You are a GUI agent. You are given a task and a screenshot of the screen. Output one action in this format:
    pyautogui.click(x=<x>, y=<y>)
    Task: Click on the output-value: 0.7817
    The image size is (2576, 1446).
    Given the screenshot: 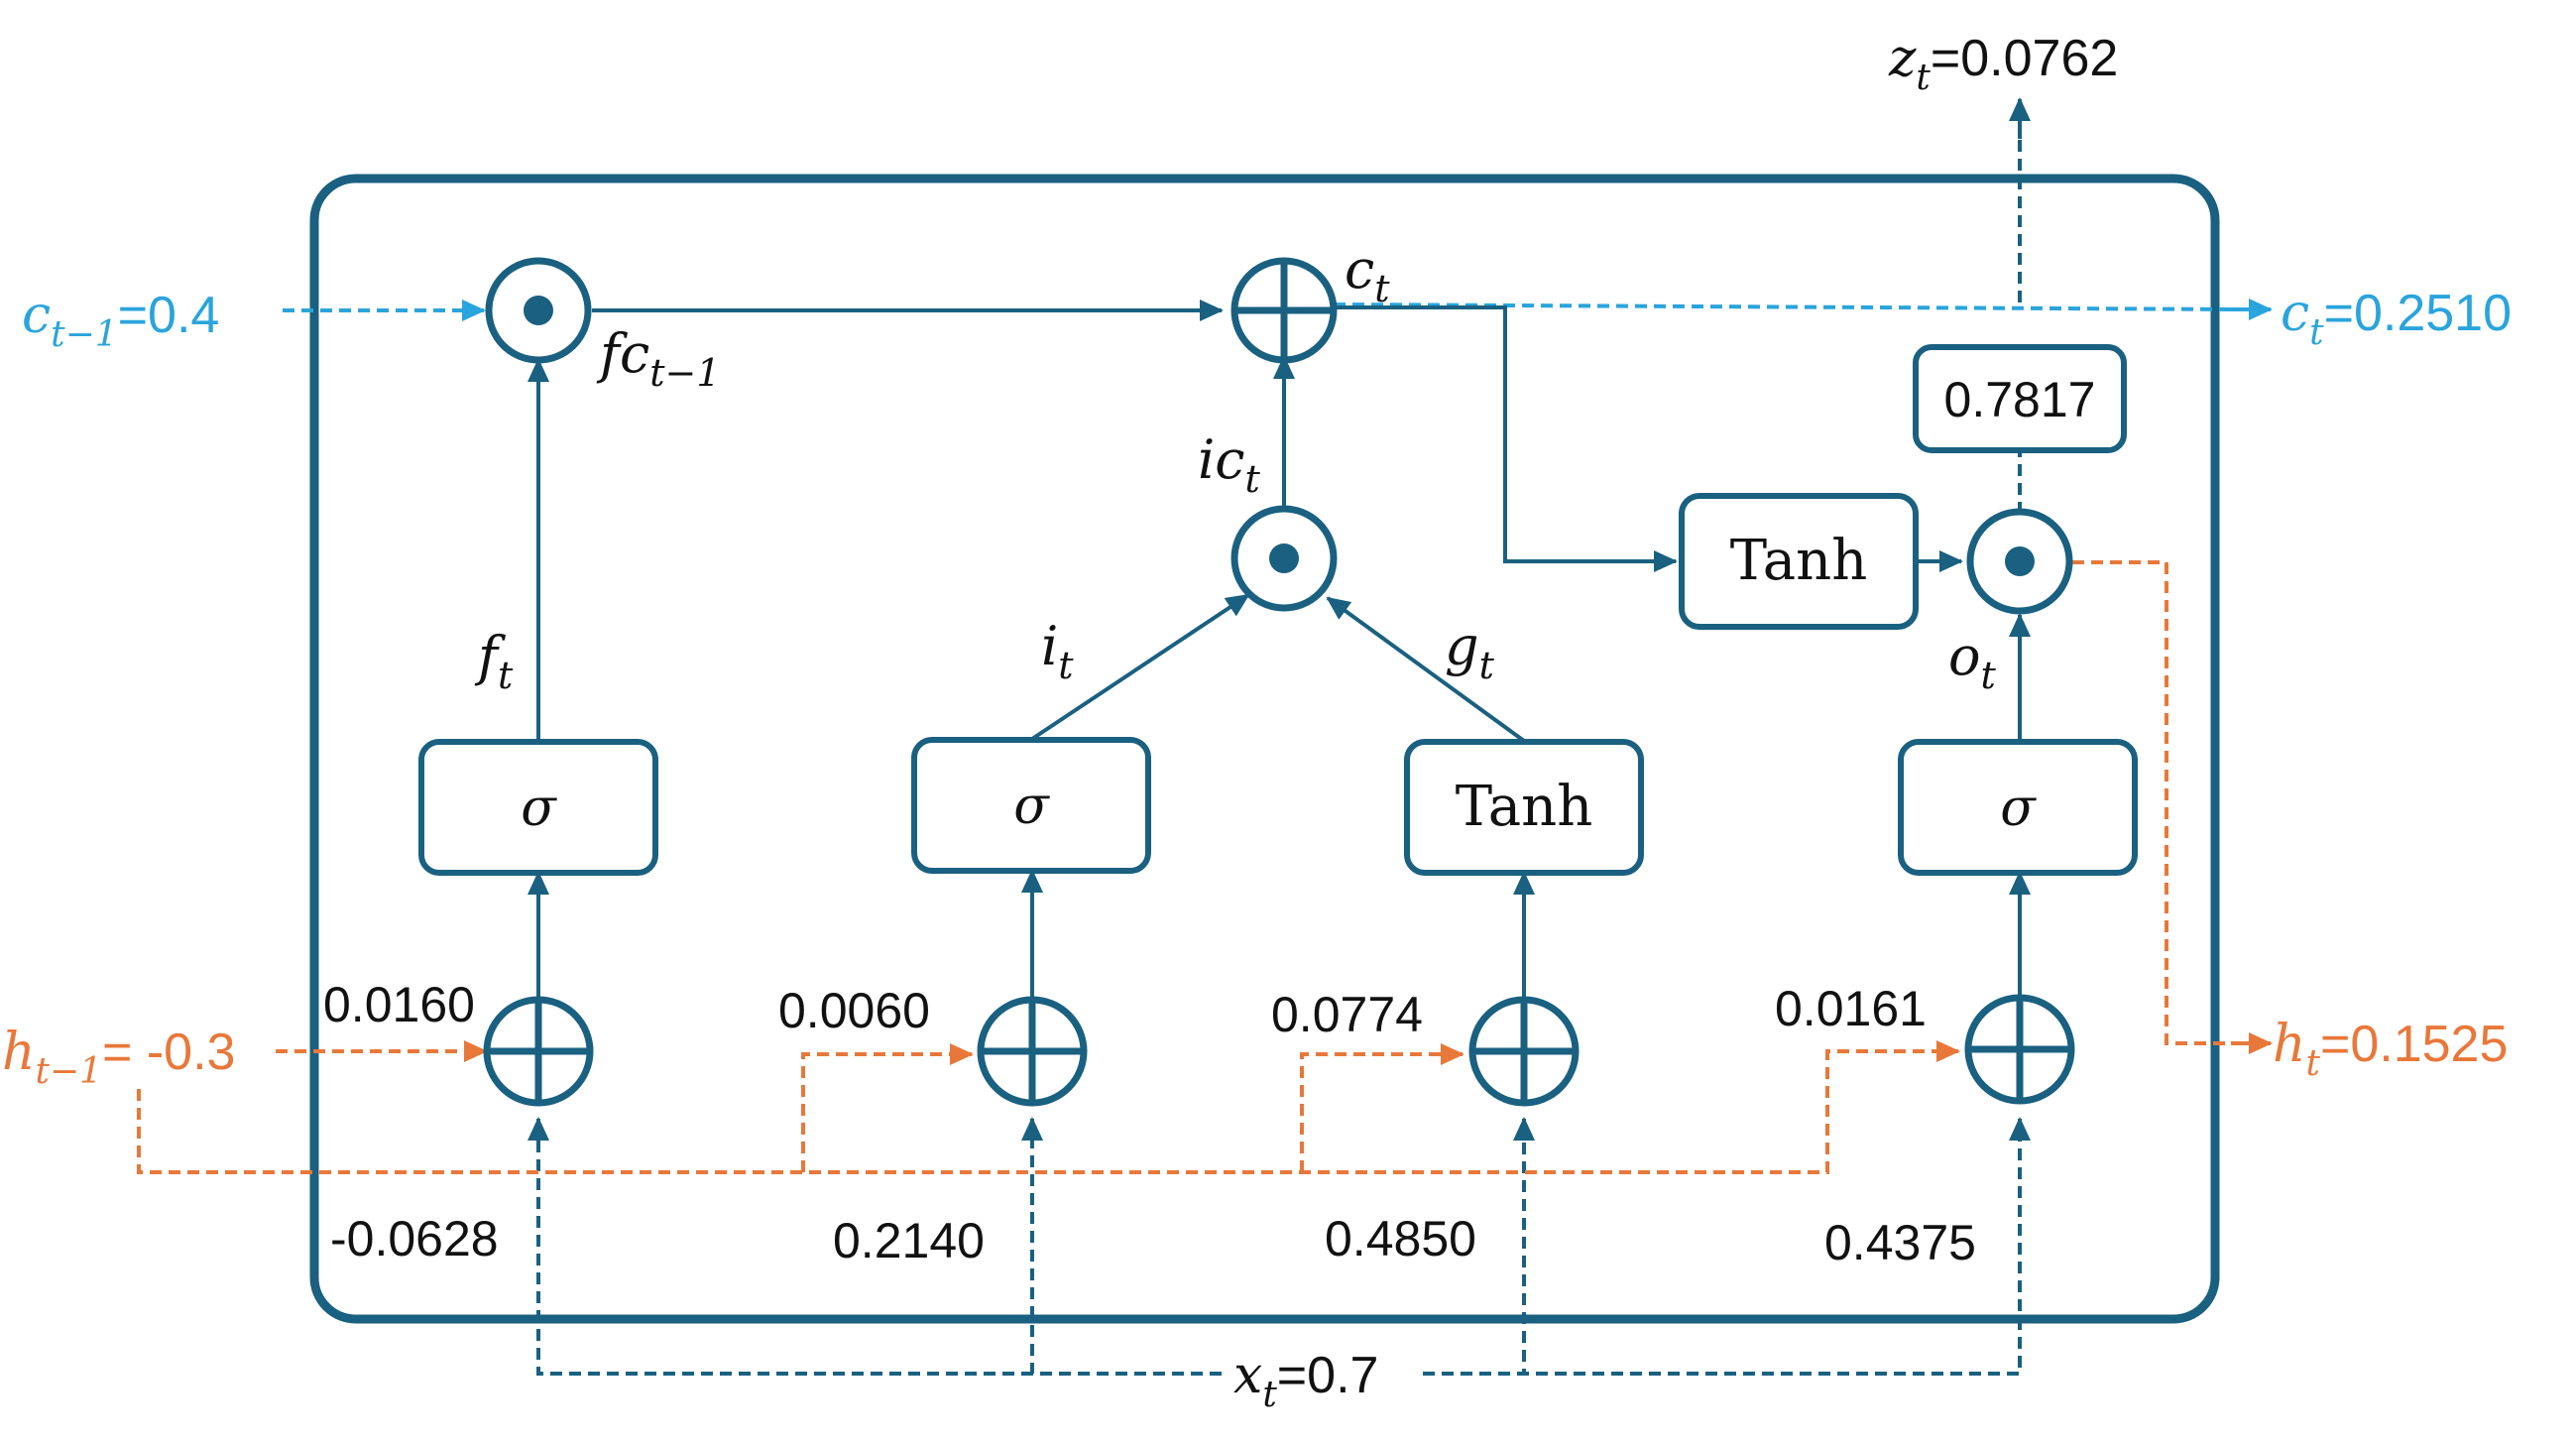 What is the action you would take?
    pyautogui.click(x=2020, y=399)
    